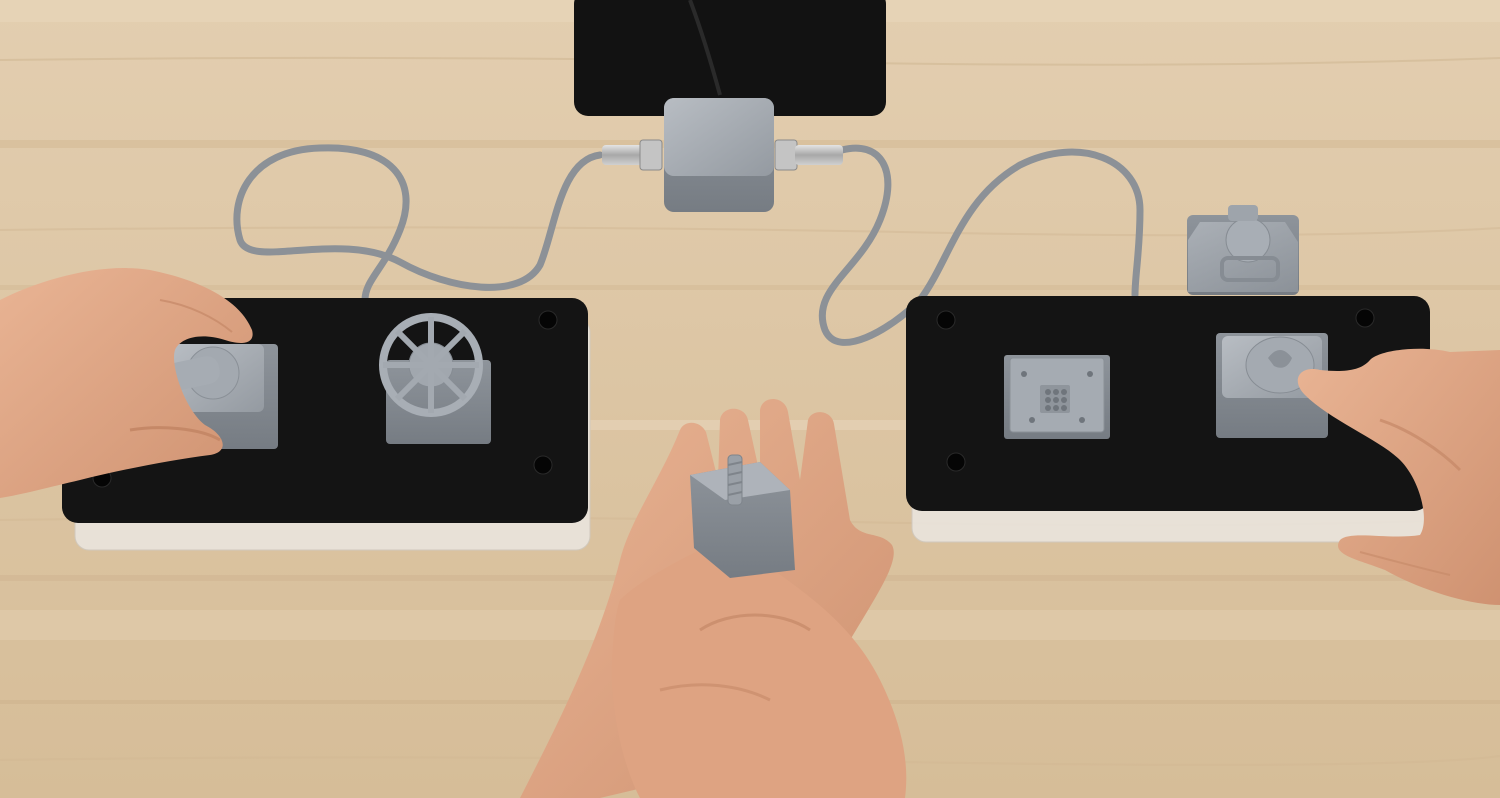 Image resolution: width=1500 pixels, height=798 pixels. Describe the element at coordinates (742, 516) in the screenshot. I see `joystick-module` at that location.